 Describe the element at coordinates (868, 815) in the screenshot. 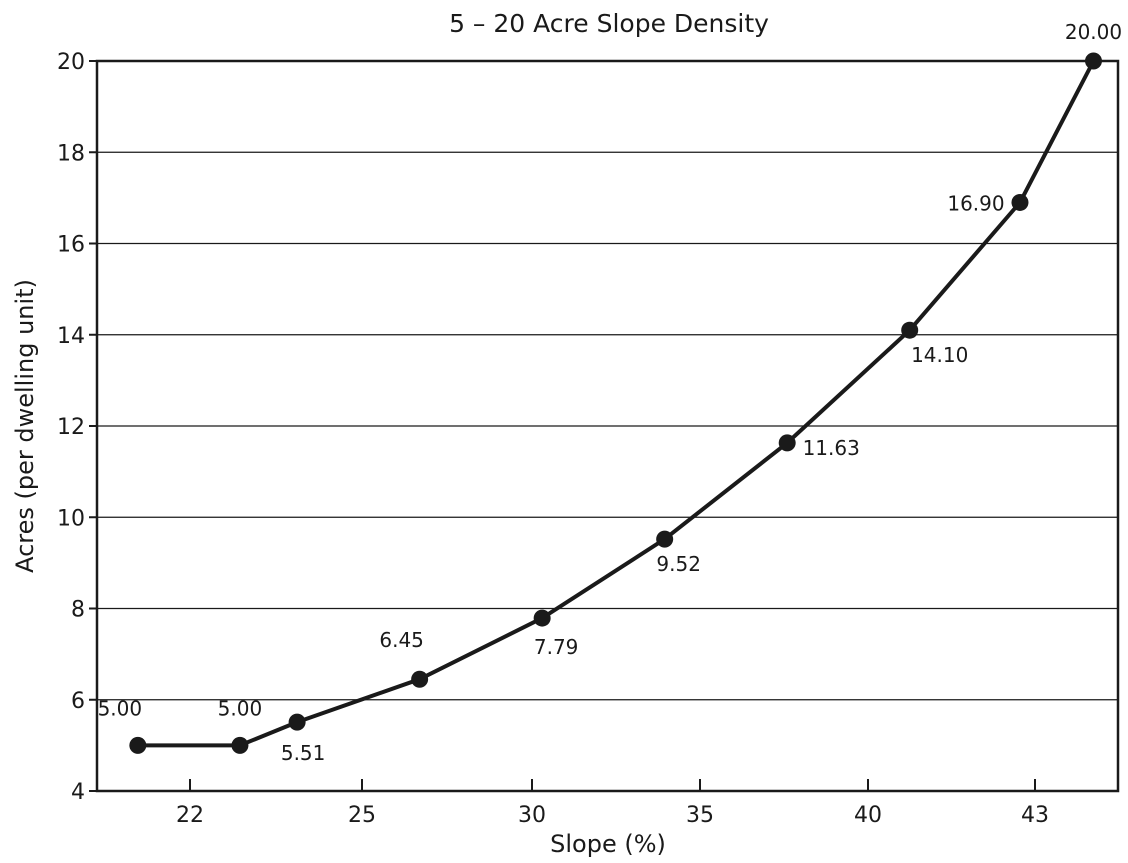

I see `x-tick-label: 40` at that location.